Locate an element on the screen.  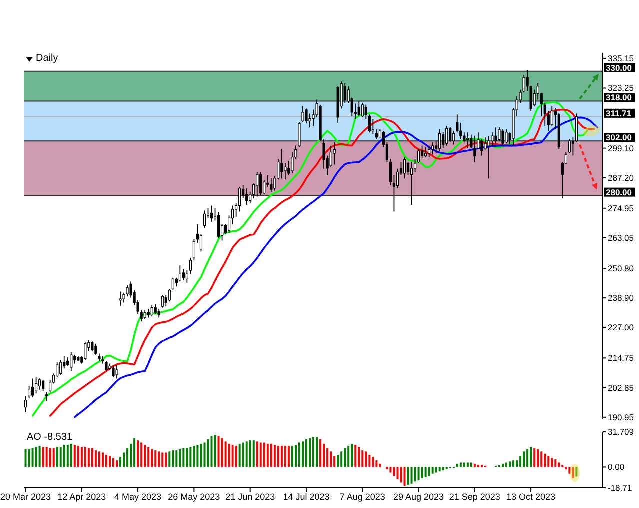
x-tick-label: 12 Apr 2023 is located at coordinates (82, 497).